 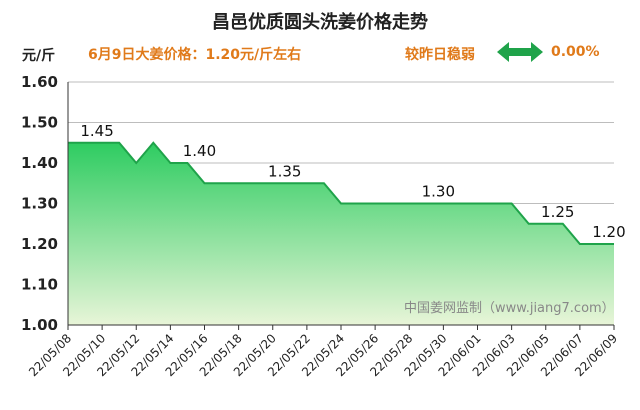 What do you see at coordinates (39, 325) in the screenshot?
I see `y-tick-label: 1.00` at bounding box center [39, 325].